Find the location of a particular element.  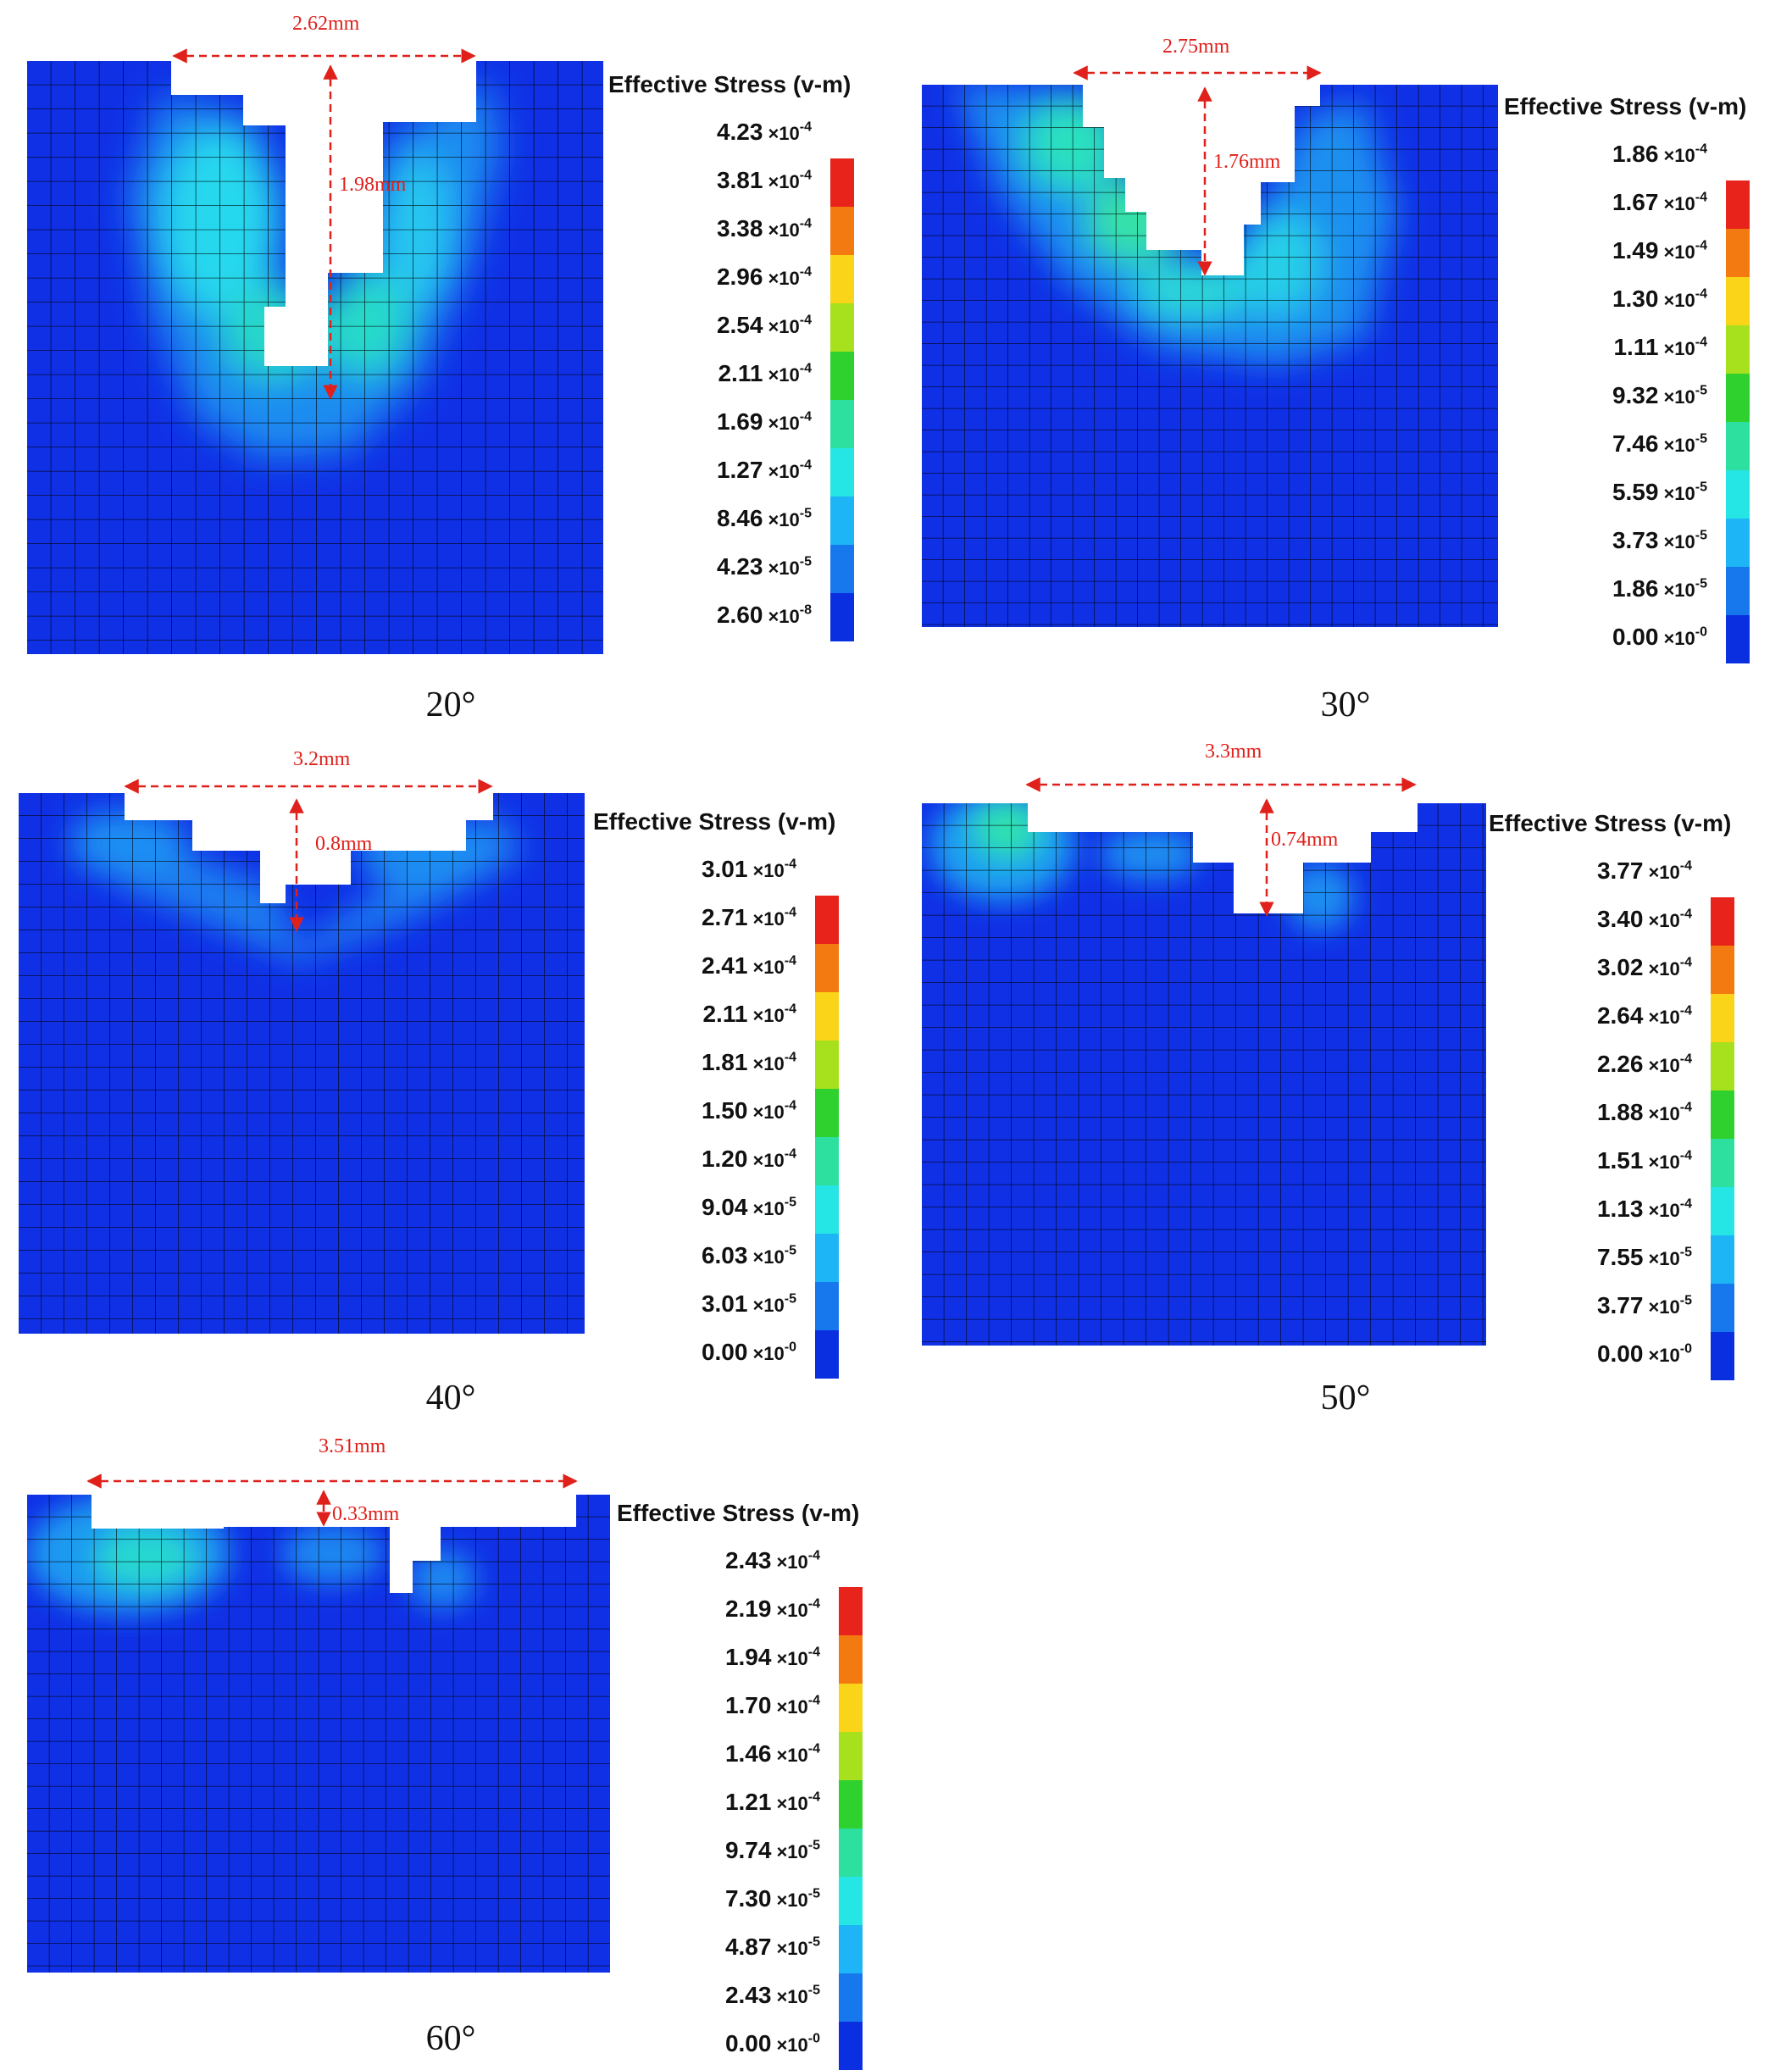

caption-60: 60° is located at coordinates (451, 2039).